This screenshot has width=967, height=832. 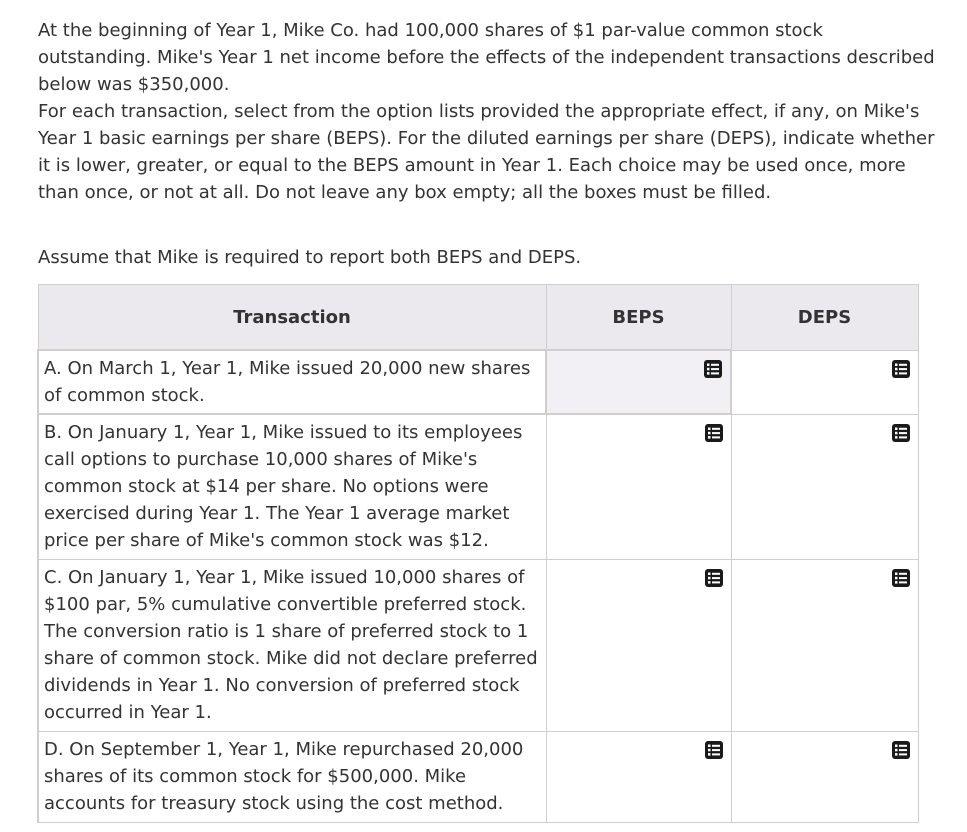 I want to click on beps-select-d, so click(x=638, y=776).